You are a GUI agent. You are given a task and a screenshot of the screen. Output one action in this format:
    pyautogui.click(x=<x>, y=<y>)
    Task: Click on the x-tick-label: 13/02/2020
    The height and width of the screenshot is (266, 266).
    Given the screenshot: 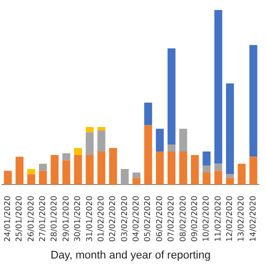 What is the action you would take?
    pyautogui.click(x=241, y=219)
    